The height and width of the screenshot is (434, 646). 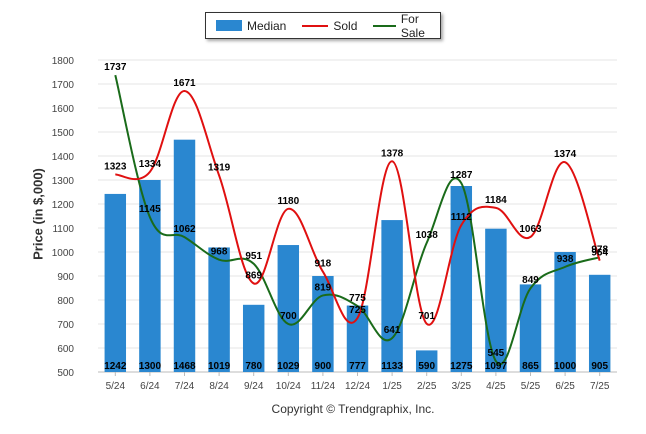 What do you see at coordinates (63, 181) in the screenshot?
I see `y-tick-label: 1300` at bounding box center [63, 181].